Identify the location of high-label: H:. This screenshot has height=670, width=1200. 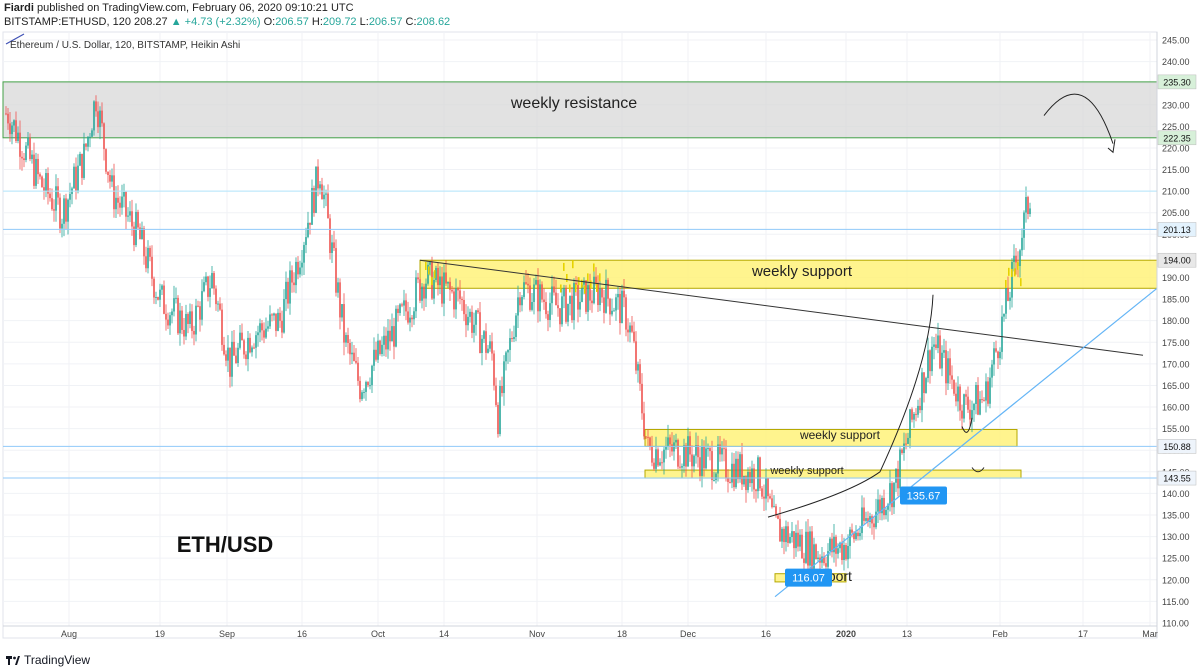
(317, 22).